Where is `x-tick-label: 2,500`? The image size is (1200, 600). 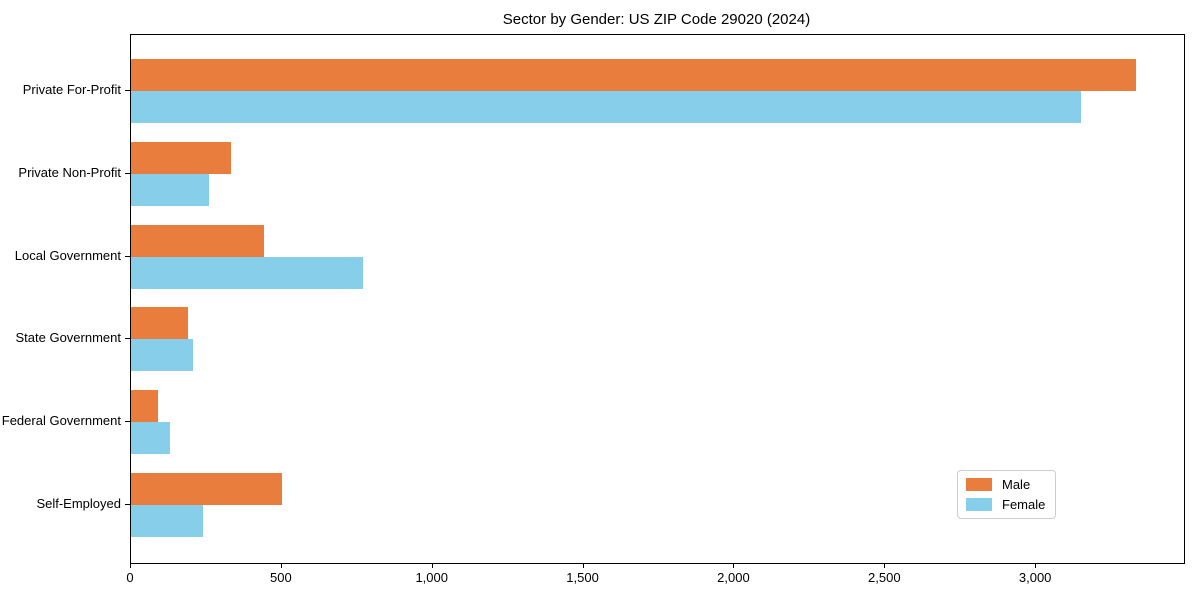
x-tick-label: 2,500 is located at coordinates (884, 577).